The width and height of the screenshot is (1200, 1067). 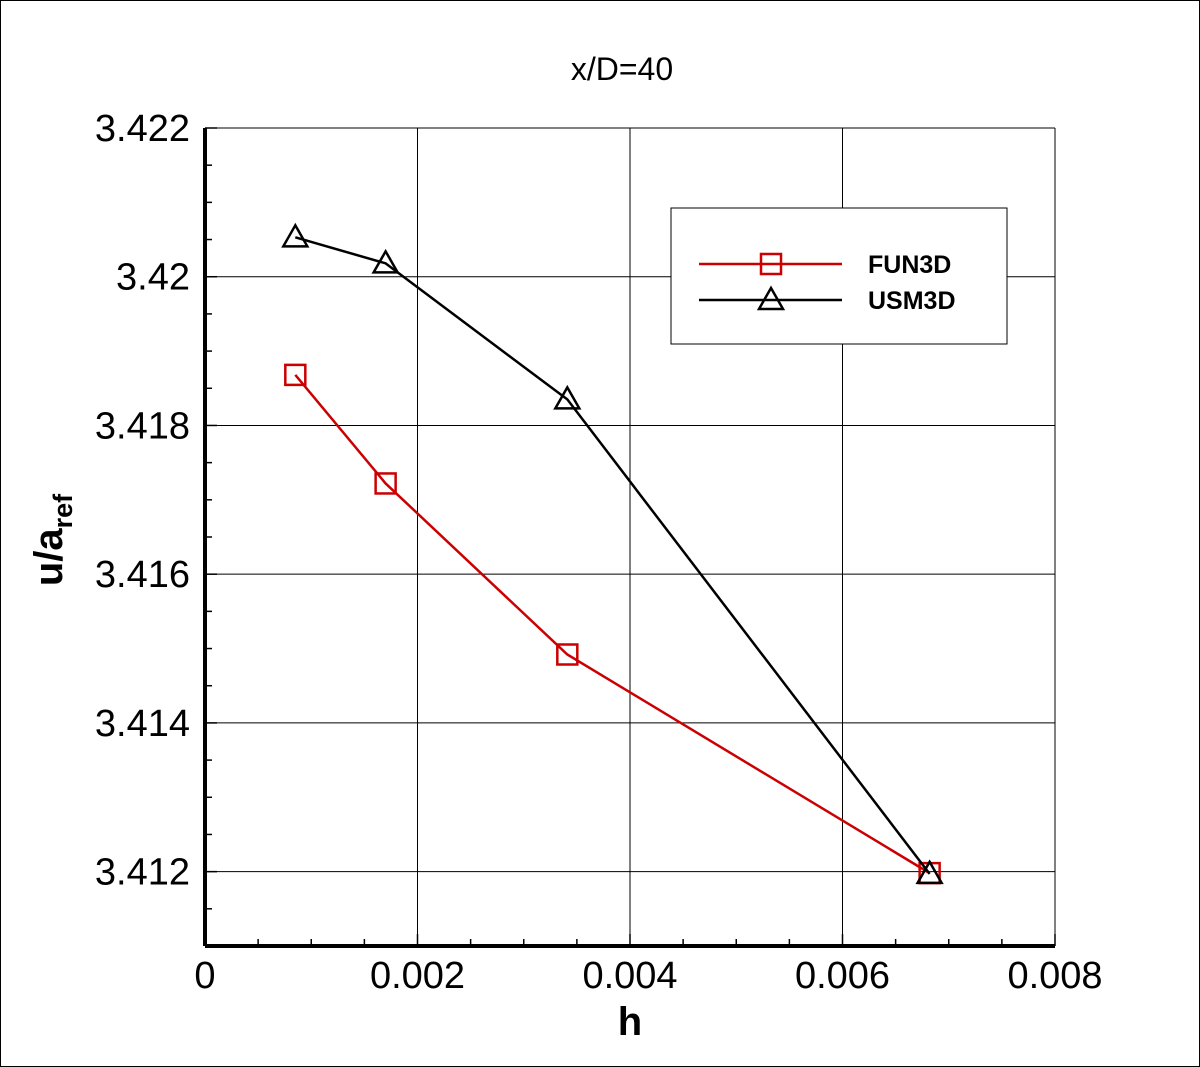 What do you see at coordinates (142, 426) in the screenshot?
I see `y-tick-label: 3.418` at bounding box center [142, 426].